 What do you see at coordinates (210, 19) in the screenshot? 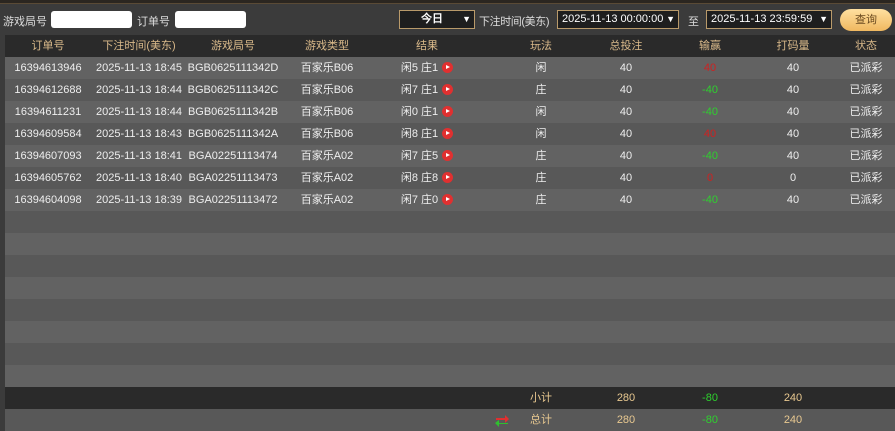
I see `order-input` at bounding box center [210, 19].